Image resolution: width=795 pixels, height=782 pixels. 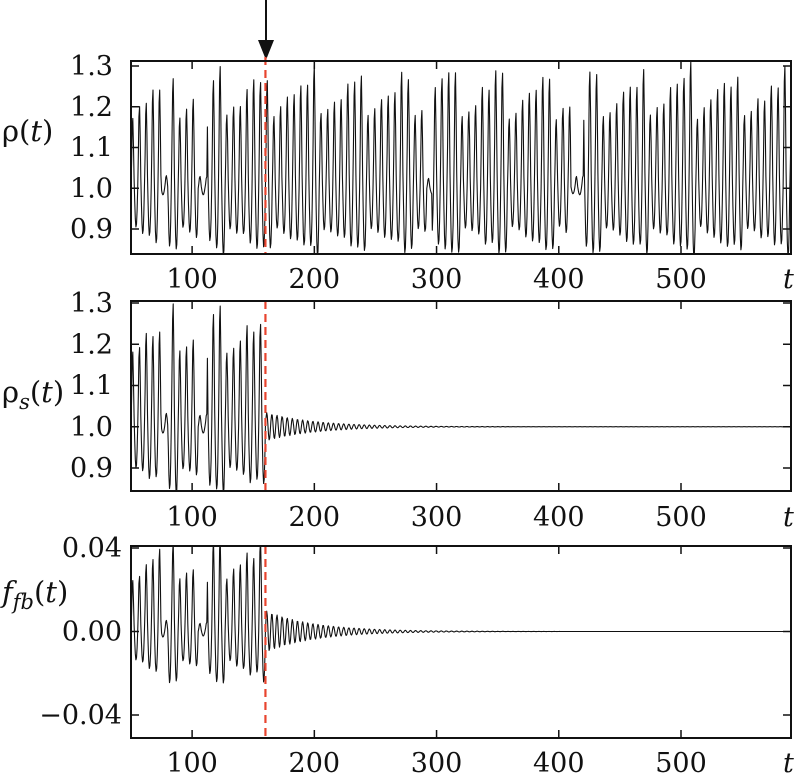 What do you see at coordinates (80, 715) in the screenshot?
I see `y-tick-label: −0.04` at bounding box center [80, 715].